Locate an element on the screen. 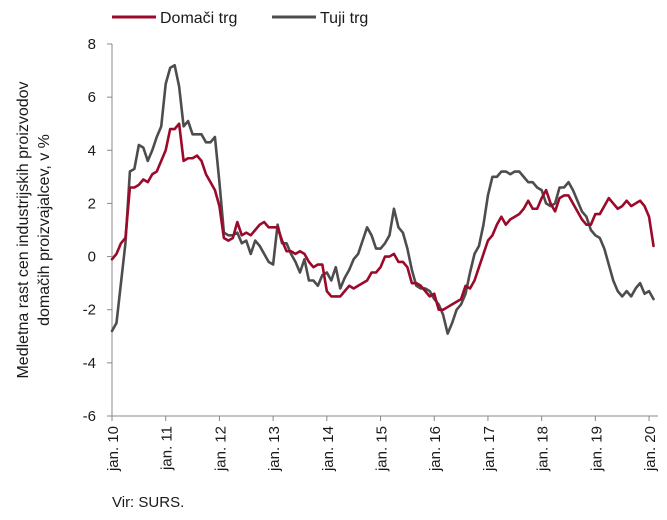 Image resolution: width=667 pixels, height=520 pixels. source-note: Vir: SURS. is located at coordinates (148, 502).